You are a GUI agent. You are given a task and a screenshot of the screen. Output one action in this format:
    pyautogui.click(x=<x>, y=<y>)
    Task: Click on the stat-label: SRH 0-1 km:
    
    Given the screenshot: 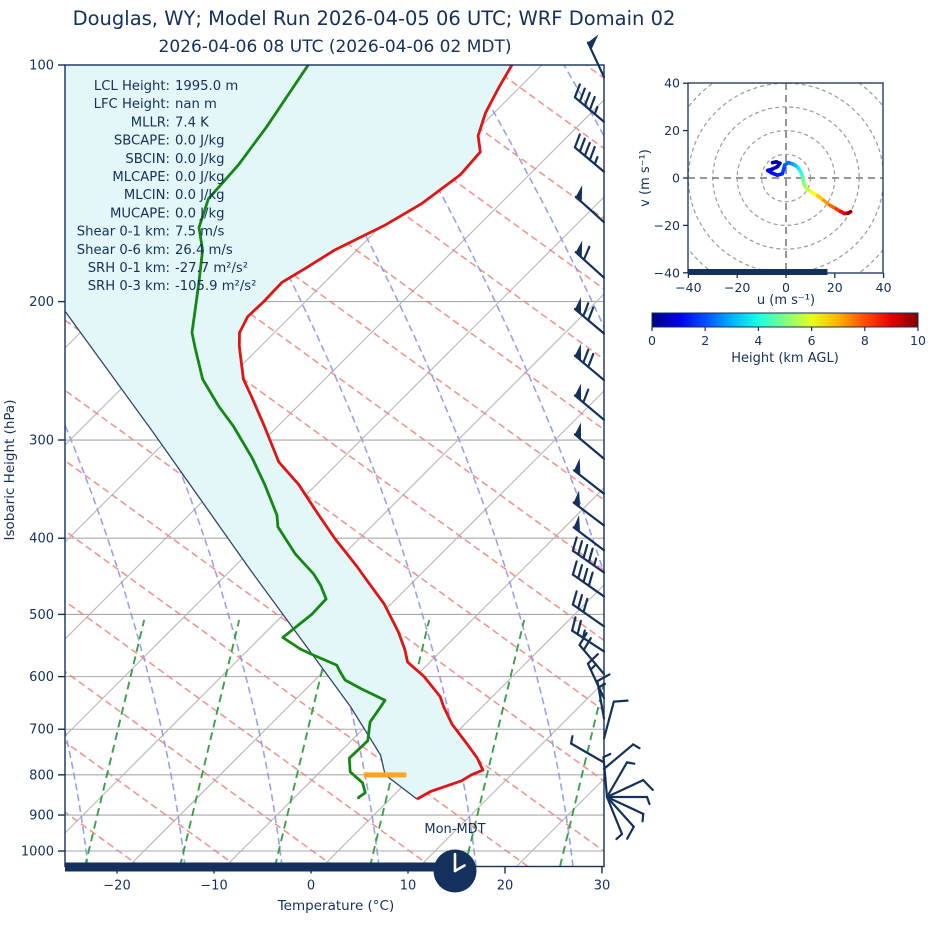 What is the action you would take?
    pyautogui.click(x=129, y=268)
    